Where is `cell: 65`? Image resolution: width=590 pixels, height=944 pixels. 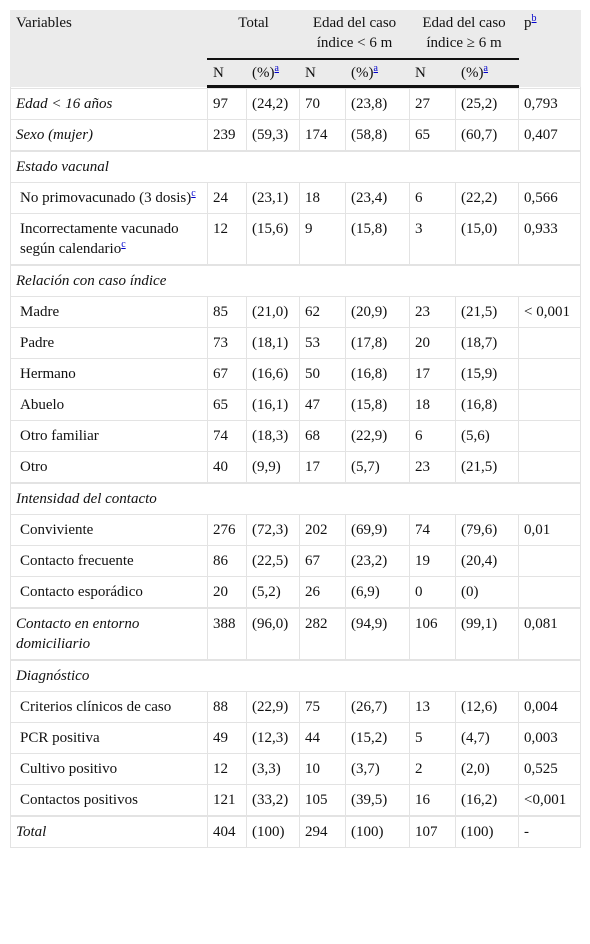 cell: 65 is located at coordinates (227, 405).